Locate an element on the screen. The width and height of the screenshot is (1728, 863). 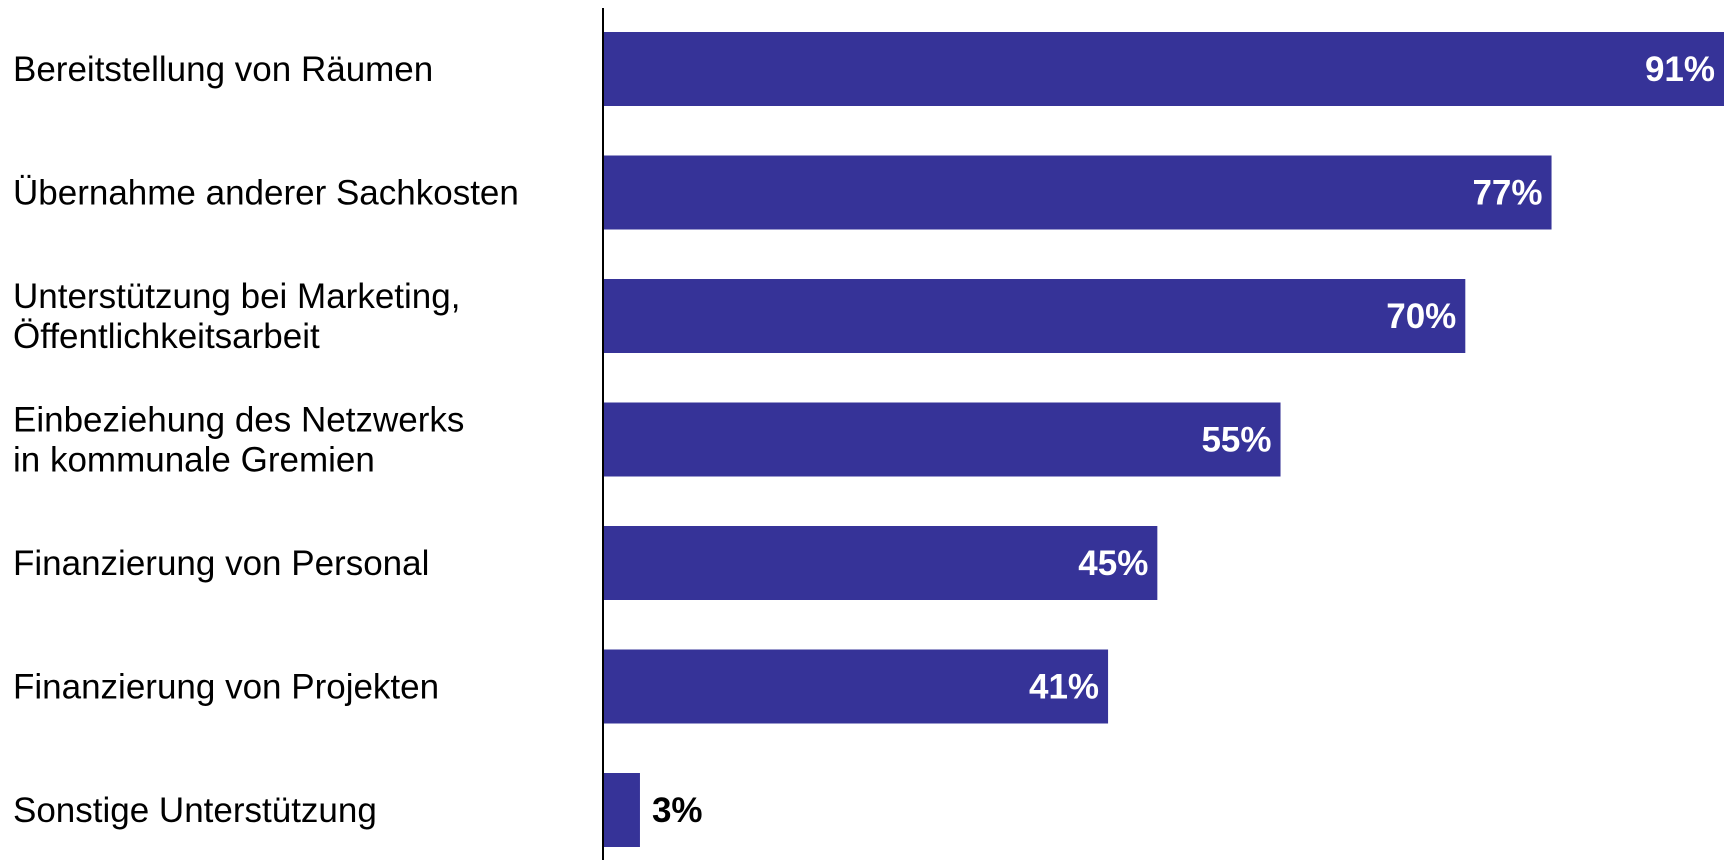
value-label: 55% is located at coordinates (1236, 440).